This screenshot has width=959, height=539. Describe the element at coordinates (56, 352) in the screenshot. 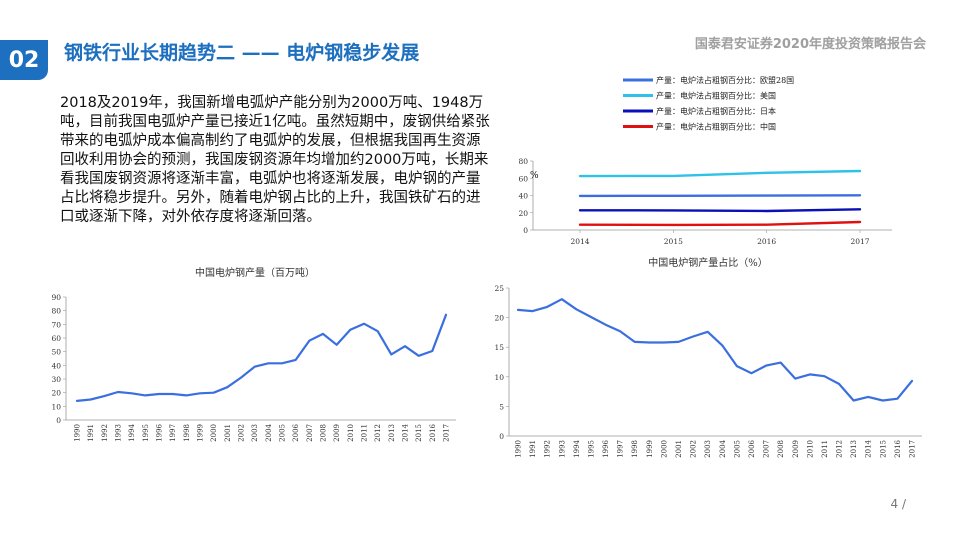

I see `y-tick-label: 50` at that location.